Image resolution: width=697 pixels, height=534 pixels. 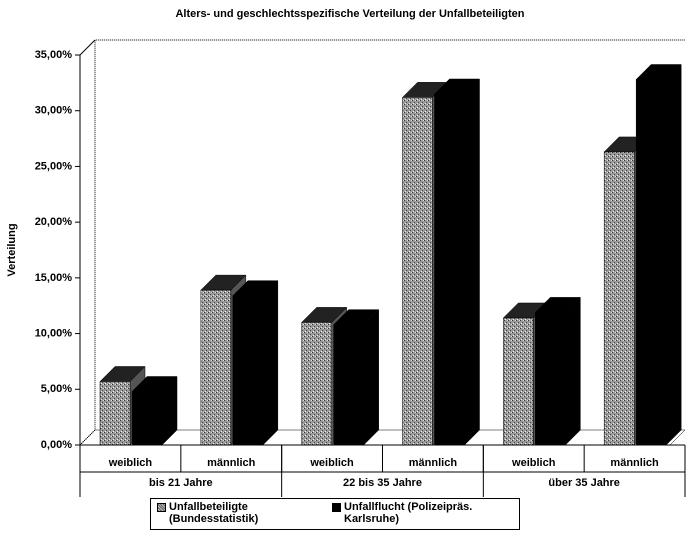 What do you see at coordinates (54, 55) in the screenshot?
I see `y-tick-label: 35,00%` at bounding box center [54, 55].